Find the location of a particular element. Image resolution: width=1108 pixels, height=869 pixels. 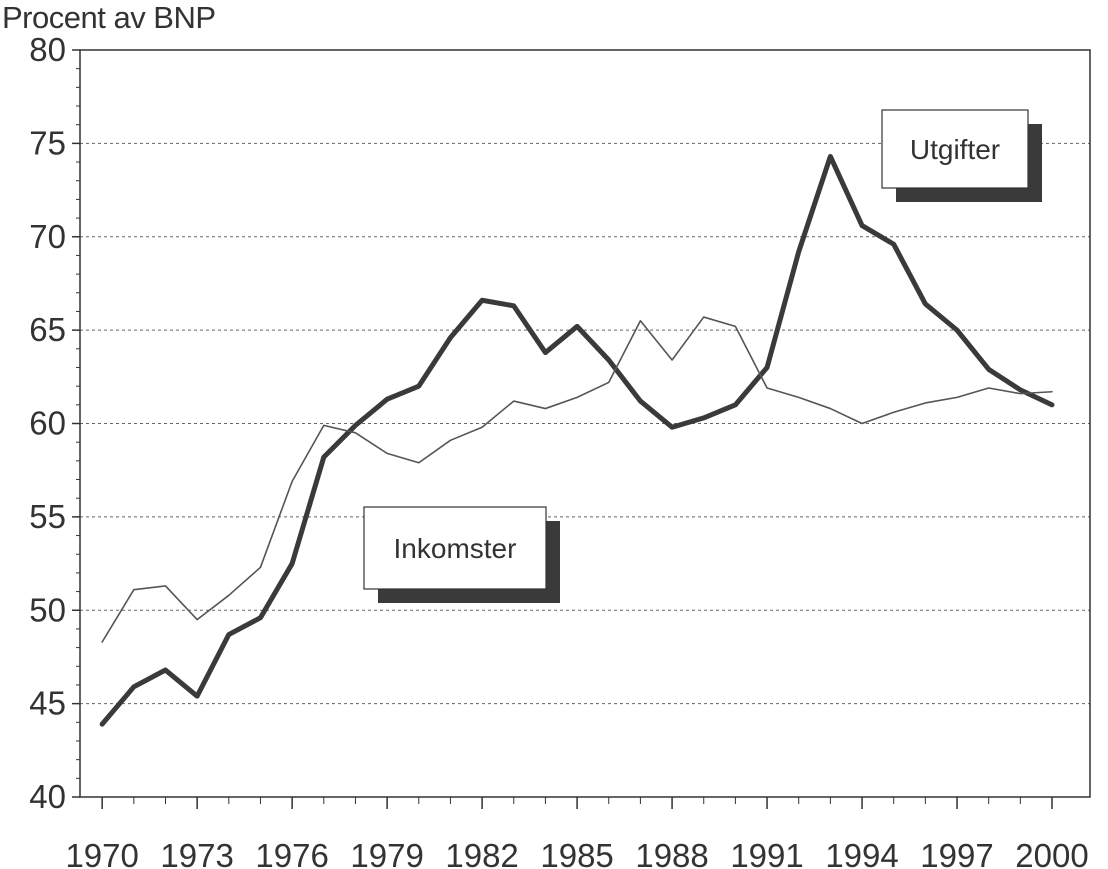

y-tick-label: 45 is located at coordinates (47, 703).